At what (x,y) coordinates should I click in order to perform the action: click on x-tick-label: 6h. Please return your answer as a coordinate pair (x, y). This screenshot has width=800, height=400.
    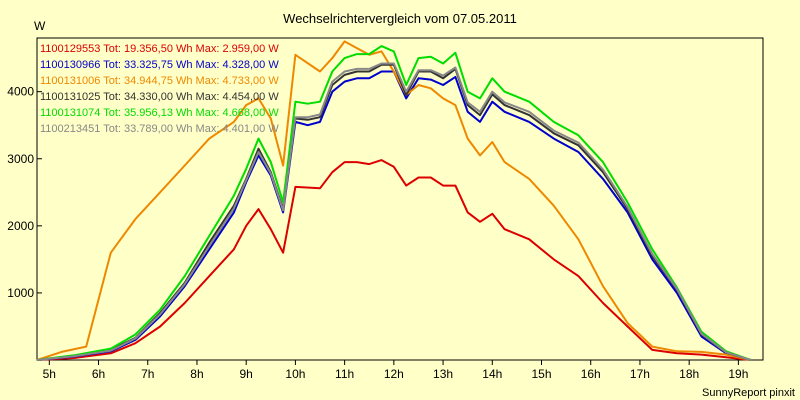
    Looking at the image, I should click on (98, 374).